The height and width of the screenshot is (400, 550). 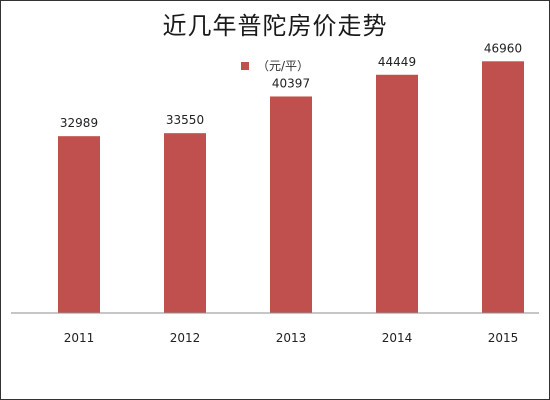 What do you see at coordinates (275, 26) in the screenshot?
I see `chart-title: 近几年普陀房价走势` at bounding box center [275, 26].